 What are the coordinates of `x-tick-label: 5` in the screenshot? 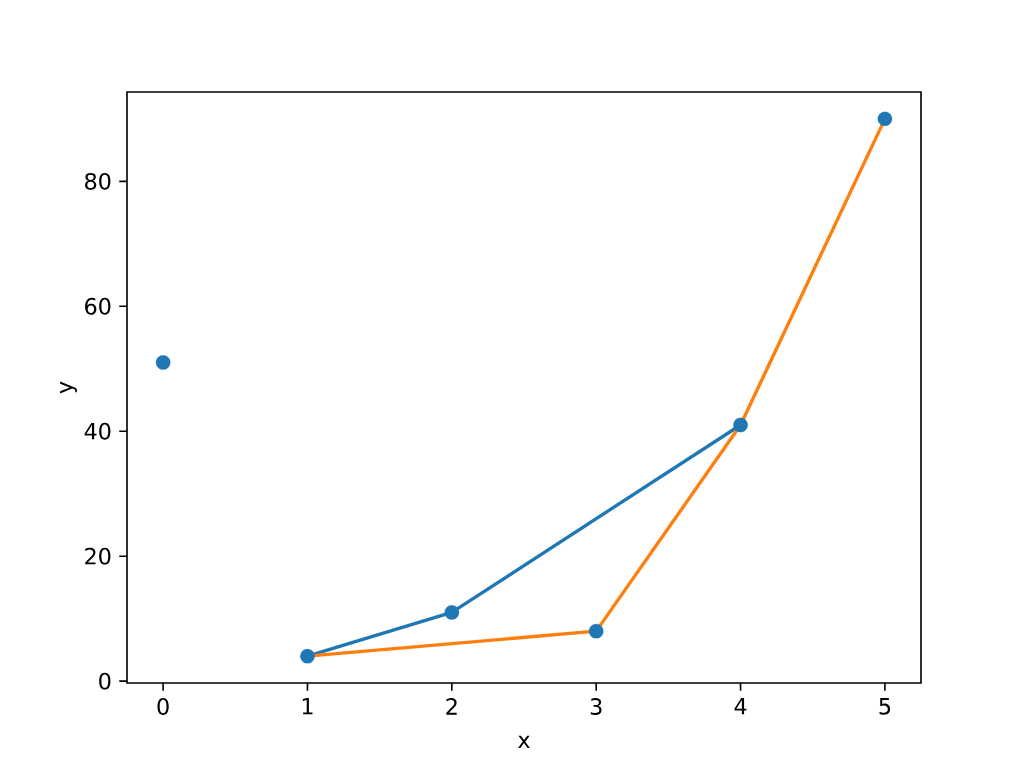 It's located at (885, 706).